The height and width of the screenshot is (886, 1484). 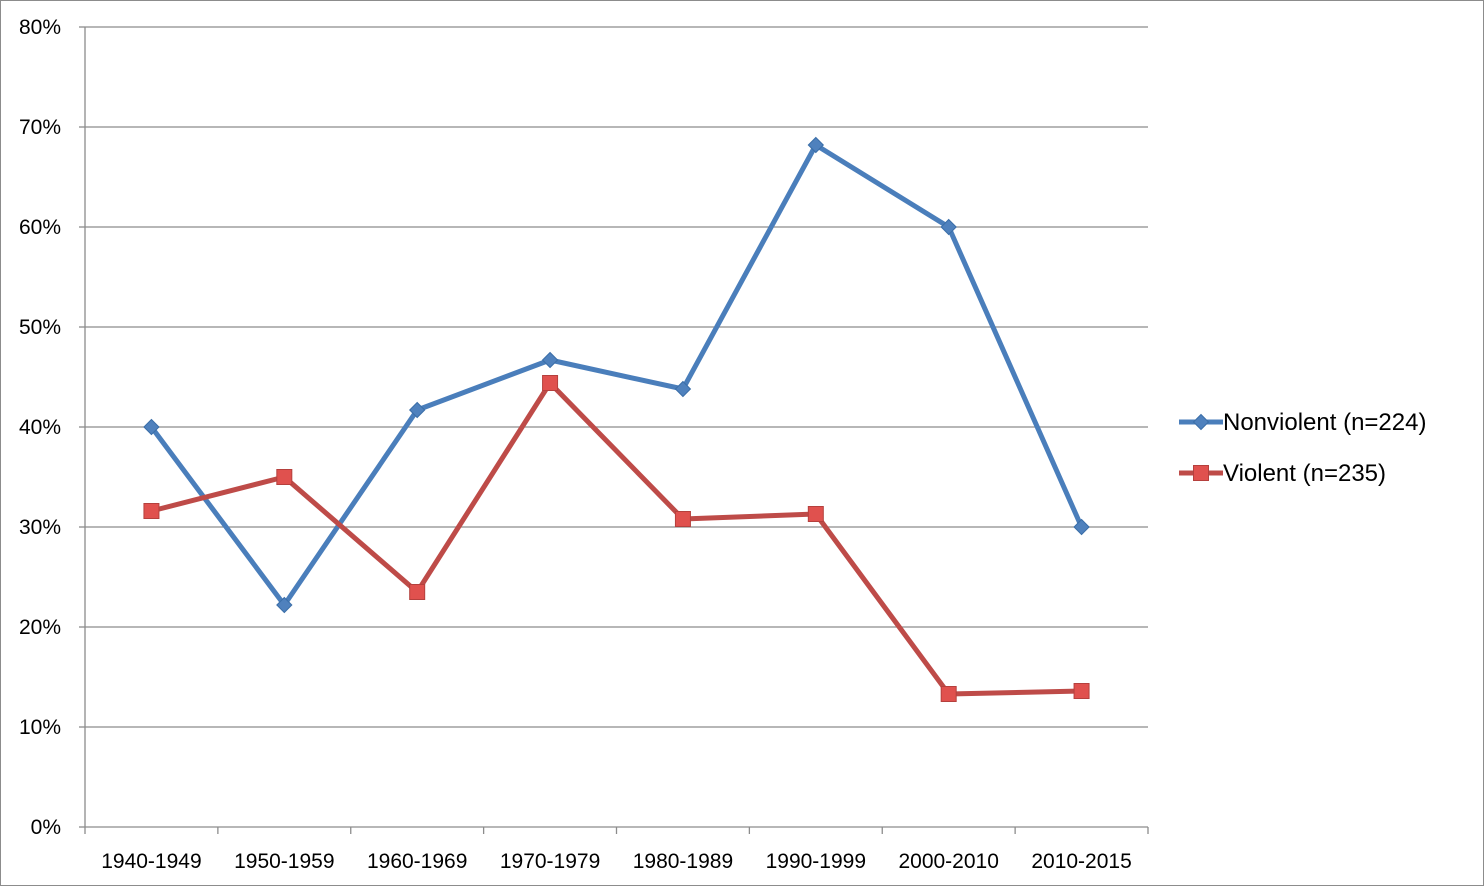 I want to click on x-tick-label: 2010-2015, so click(x=1081, y=861).